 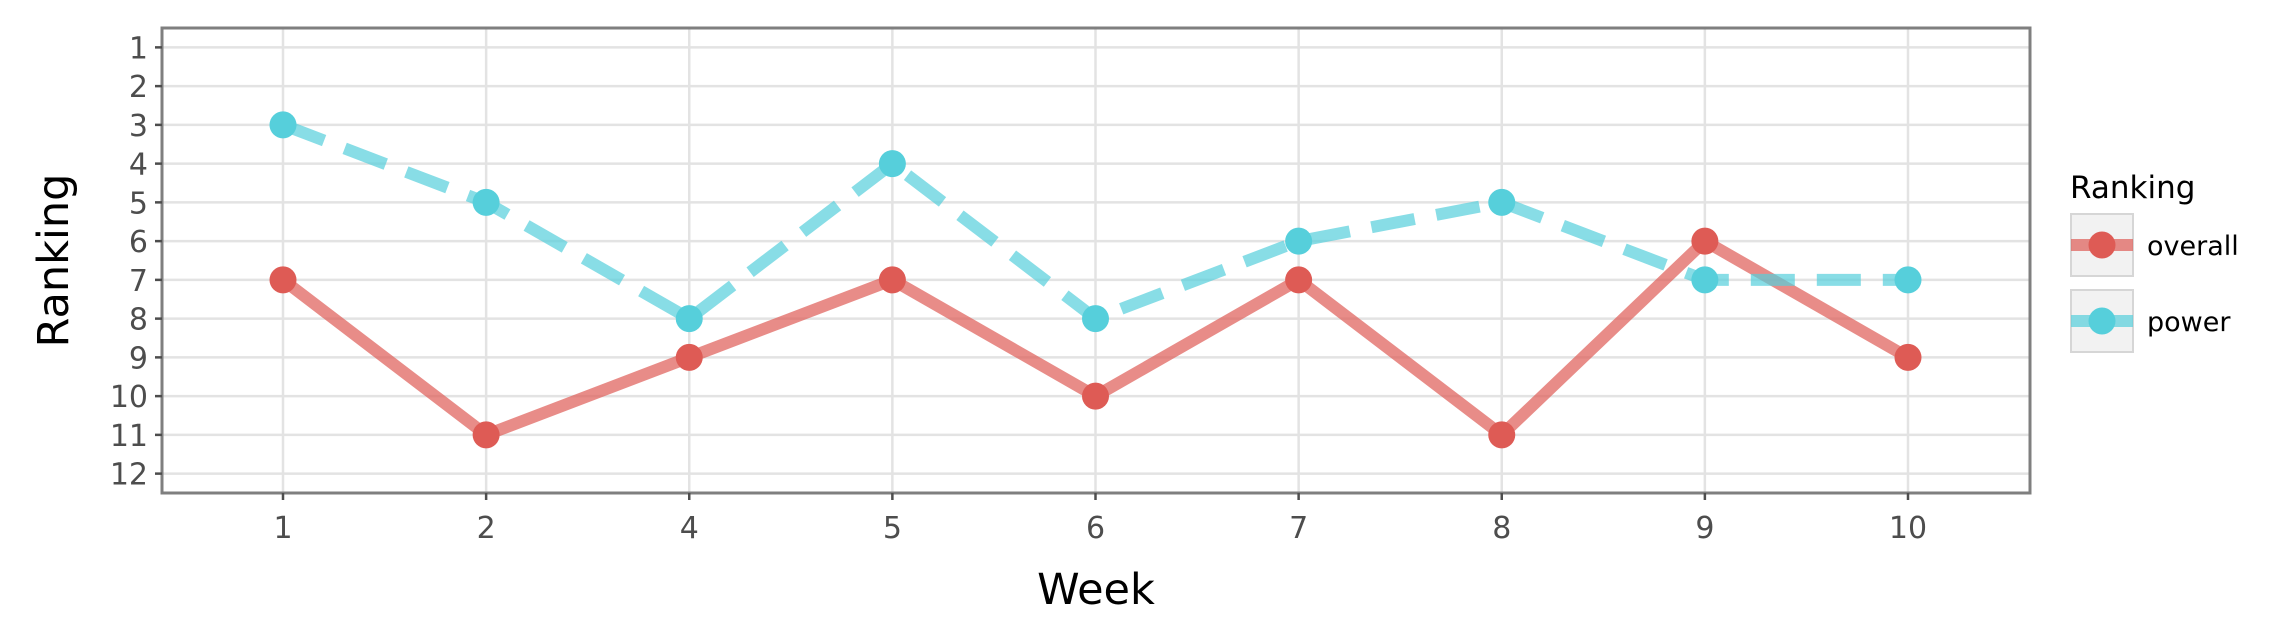 I want to click on x-tick-label: 5, so click(x=892, y=528).